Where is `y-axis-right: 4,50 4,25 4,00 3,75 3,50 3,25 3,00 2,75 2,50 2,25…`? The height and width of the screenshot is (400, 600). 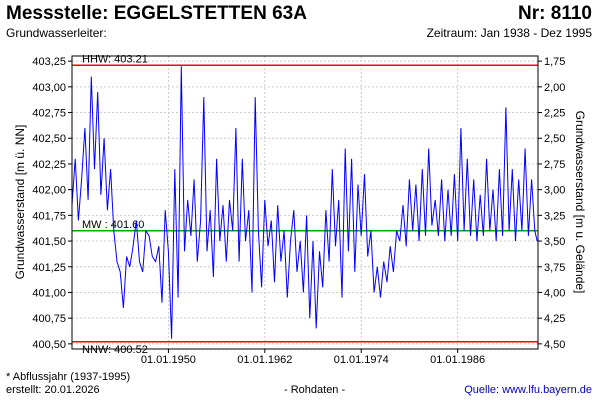
y-axis-right: 4,50 4,25 4,00 3,75 3,50 3,25 3,00 2,75 2,50 2,25… is located at coordinates (551, 203).